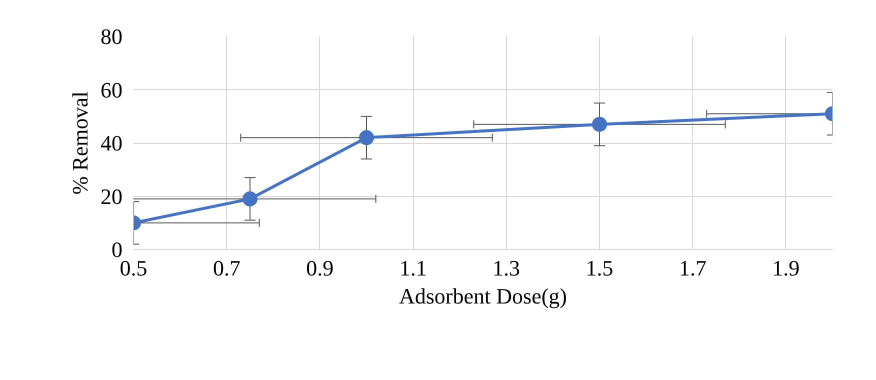  I want to click on y-tick-label: 60, so click(111, 89).